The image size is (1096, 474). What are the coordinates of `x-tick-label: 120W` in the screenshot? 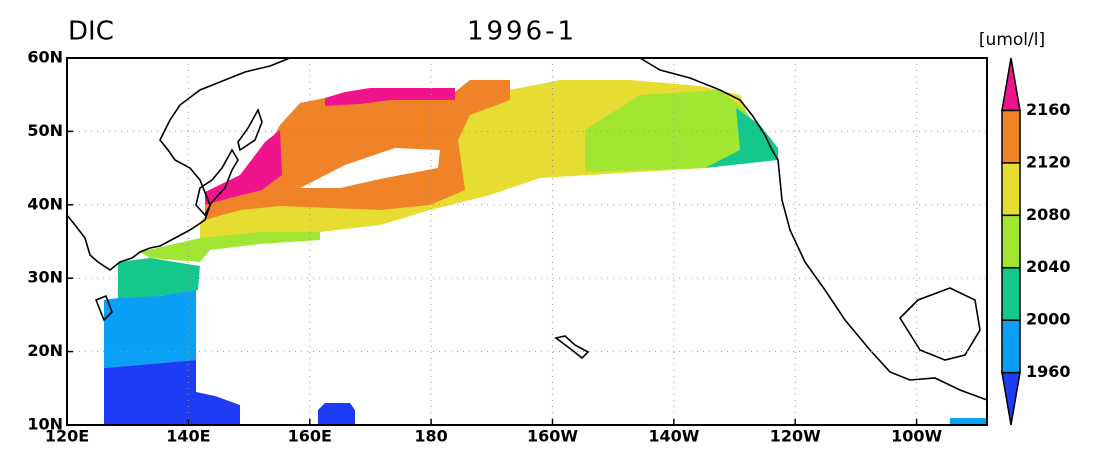 It's located at (795, 436).